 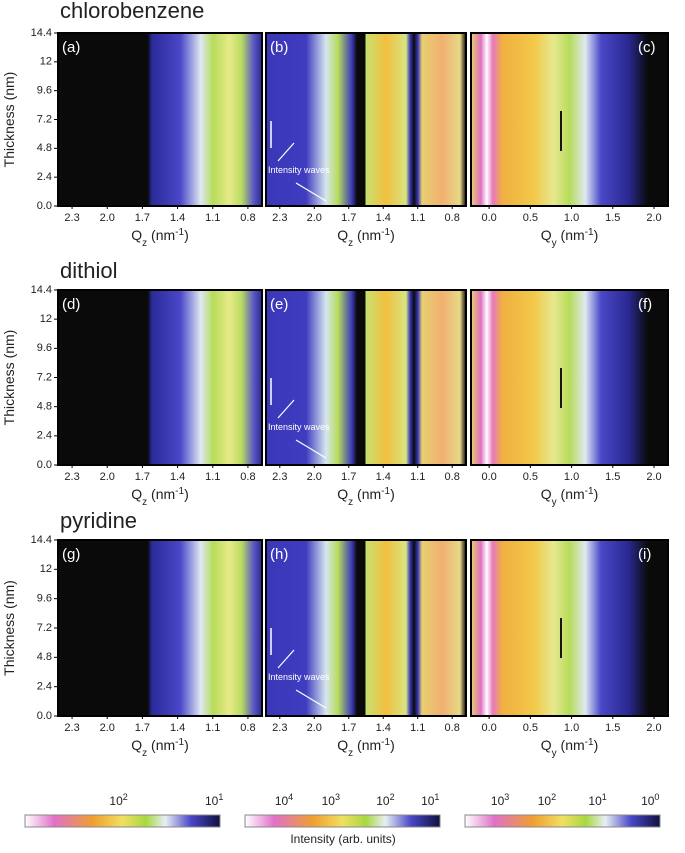 I want to click on x-tick-label: 1.1, so click(x=417, y=218).